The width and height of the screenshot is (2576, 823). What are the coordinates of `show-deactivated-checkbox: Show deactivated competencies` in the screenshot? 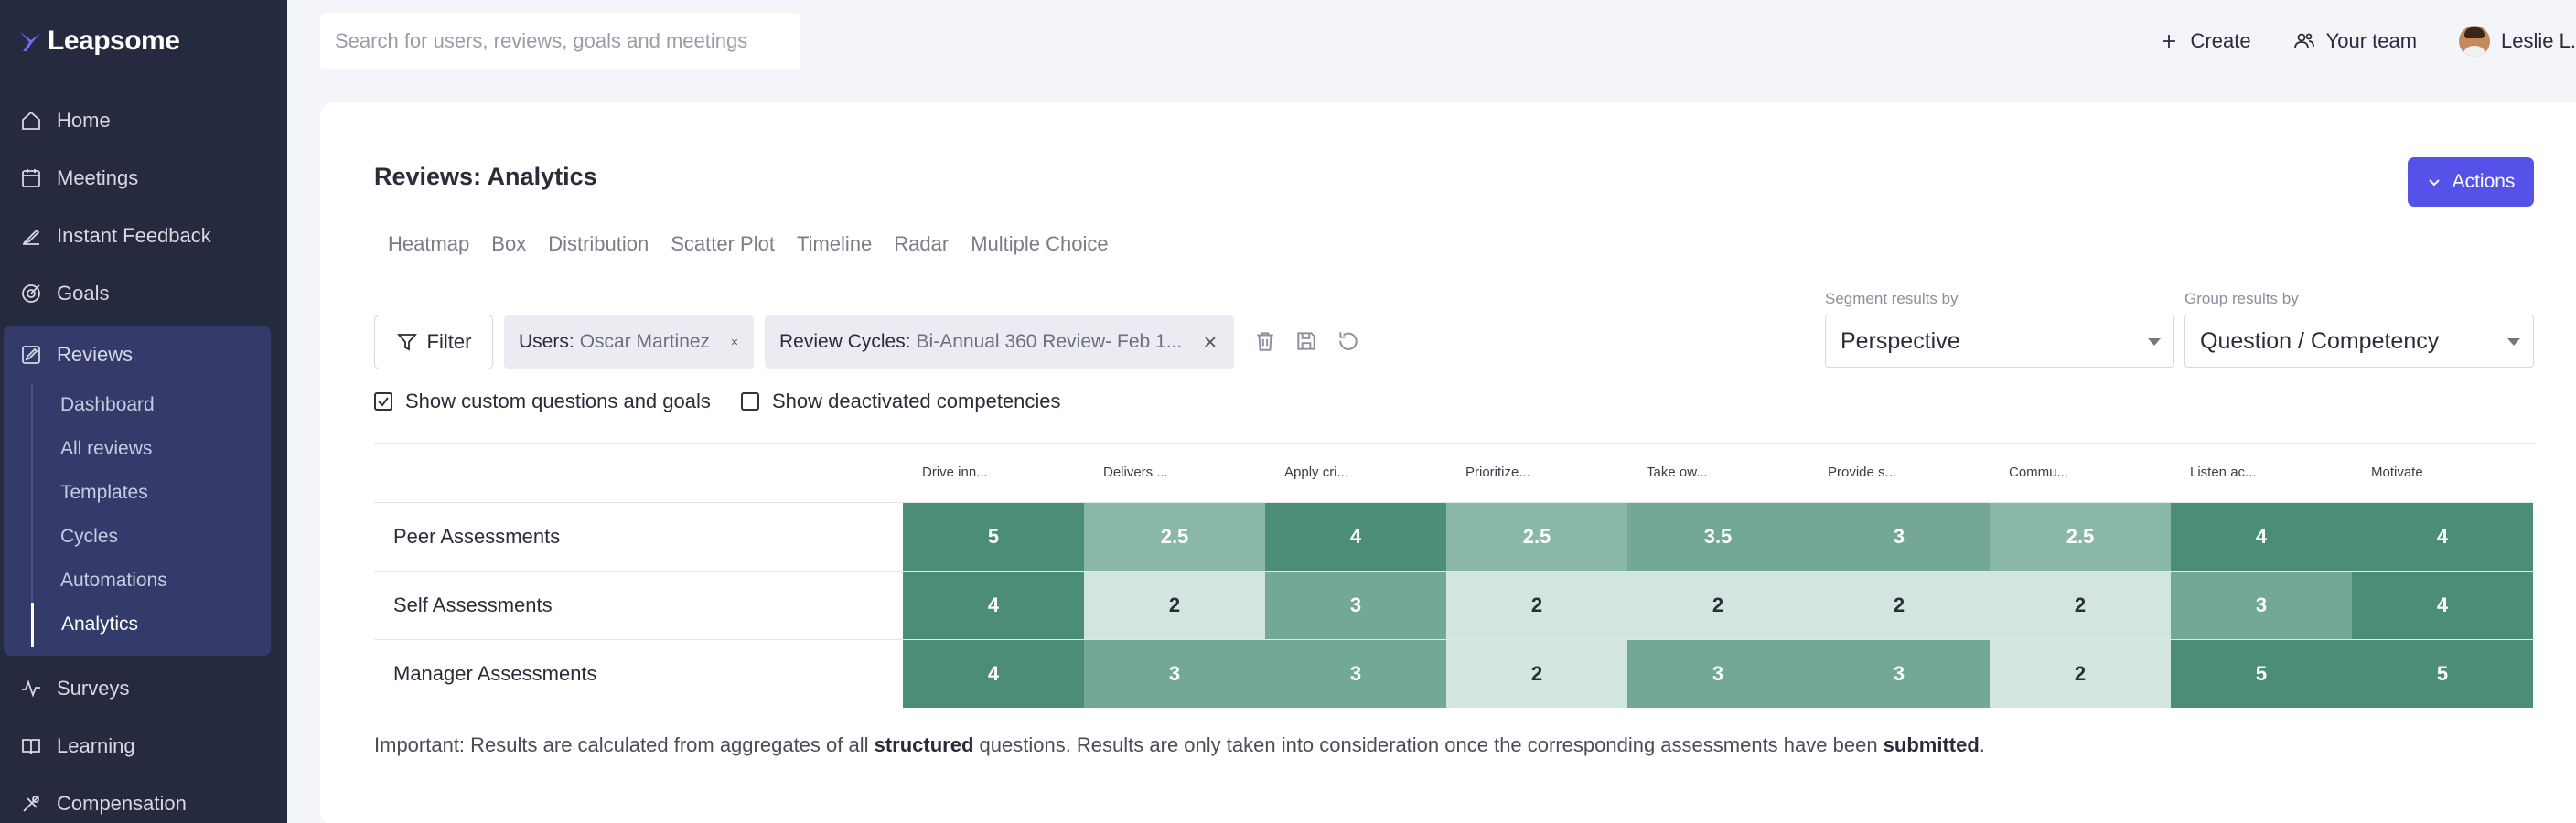 It's located at (901, 401).